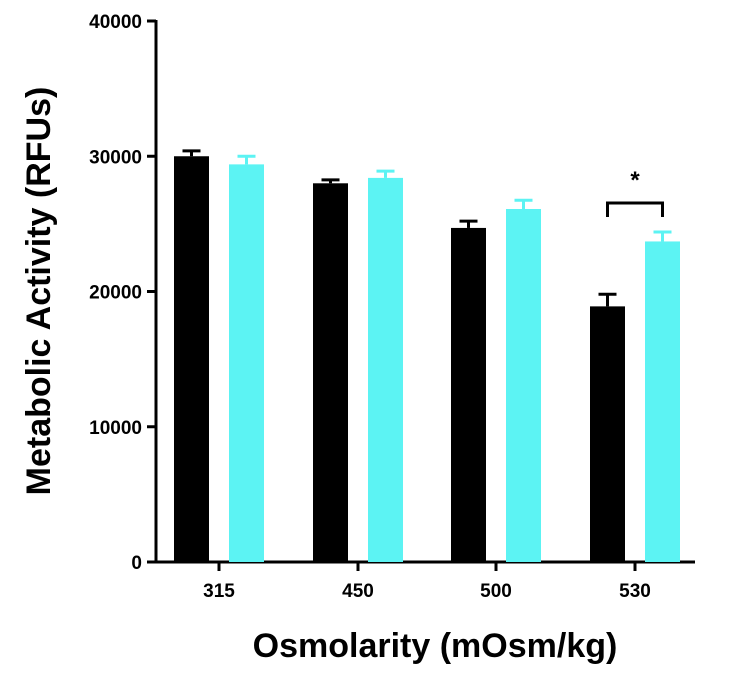  What do you see at coordinates (635, 180) in the screenshot?
I see `significance-marker: *` at bounding box center [635, 180].